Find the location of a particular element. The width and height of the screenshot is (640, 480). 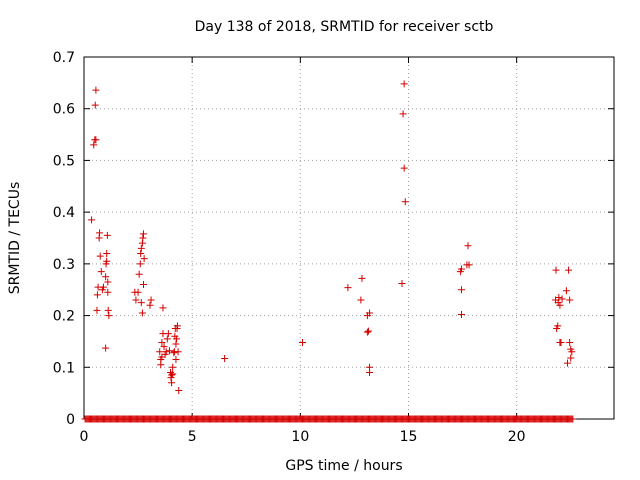

y-axis-label: SRMTID / TECUs is located at coordinates (15, 238).